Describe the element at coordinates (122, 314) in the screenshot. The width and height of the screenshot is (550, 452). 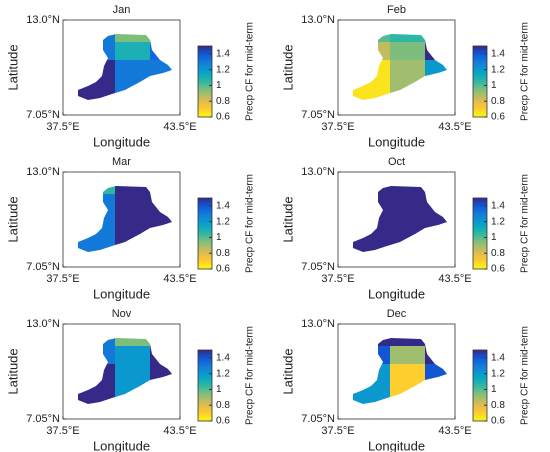
I see `panel-title: Nov` at that location.